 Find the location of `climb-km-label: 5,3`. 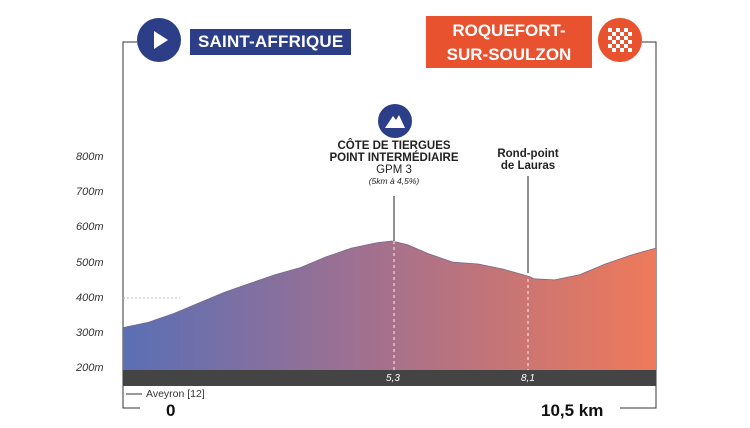

climb-km-label: 5,3 is located at coordinates (393, 378).